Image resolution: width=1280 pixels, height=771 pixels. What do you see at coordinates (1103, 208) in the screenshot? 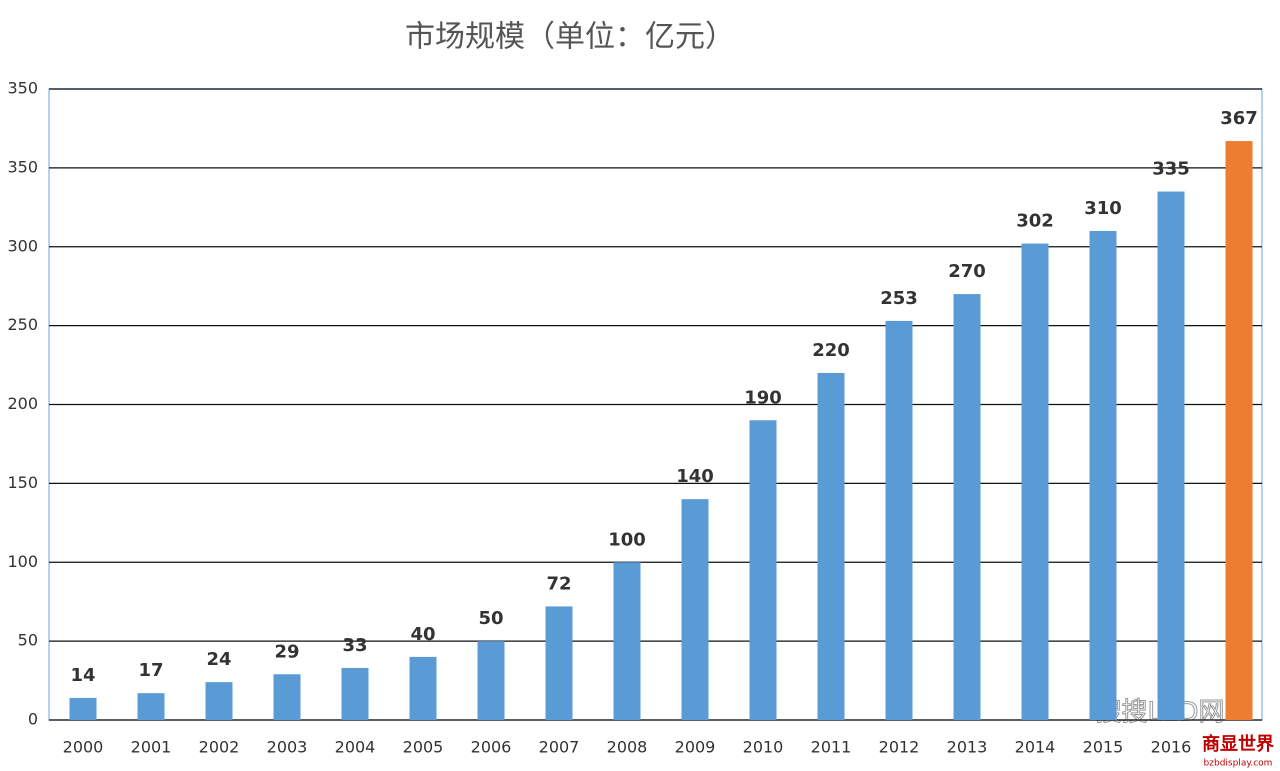
I see `value-label: 310` at bounding box center [1103, 208].